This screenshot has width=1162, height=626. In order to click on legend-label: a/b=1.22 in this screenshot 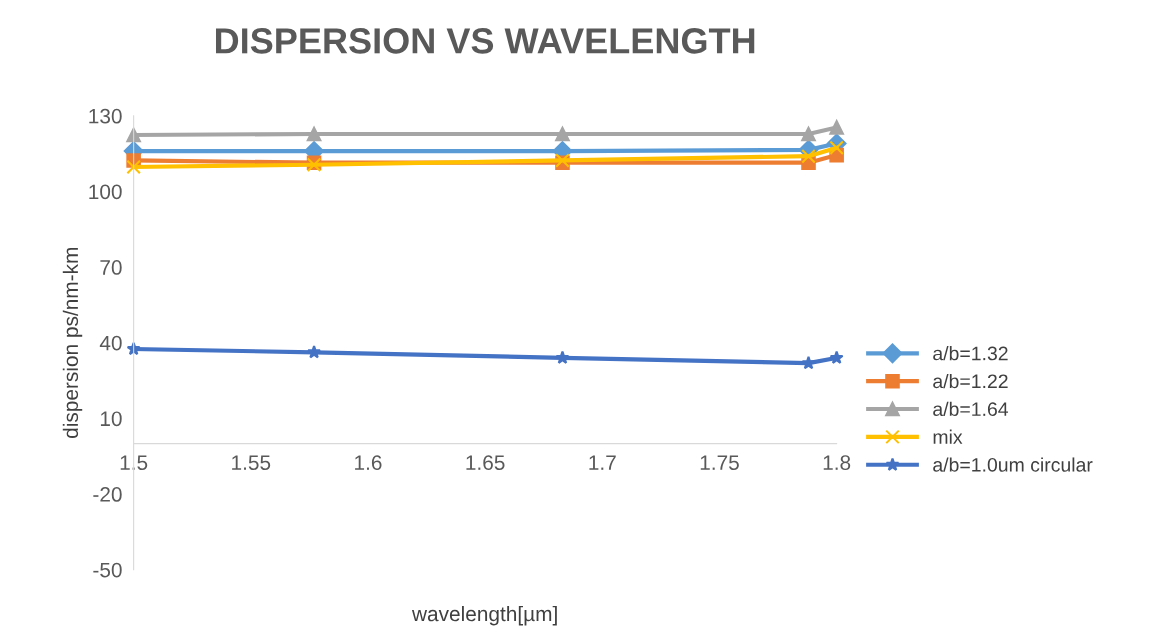, I will do `click(970, 381)`.